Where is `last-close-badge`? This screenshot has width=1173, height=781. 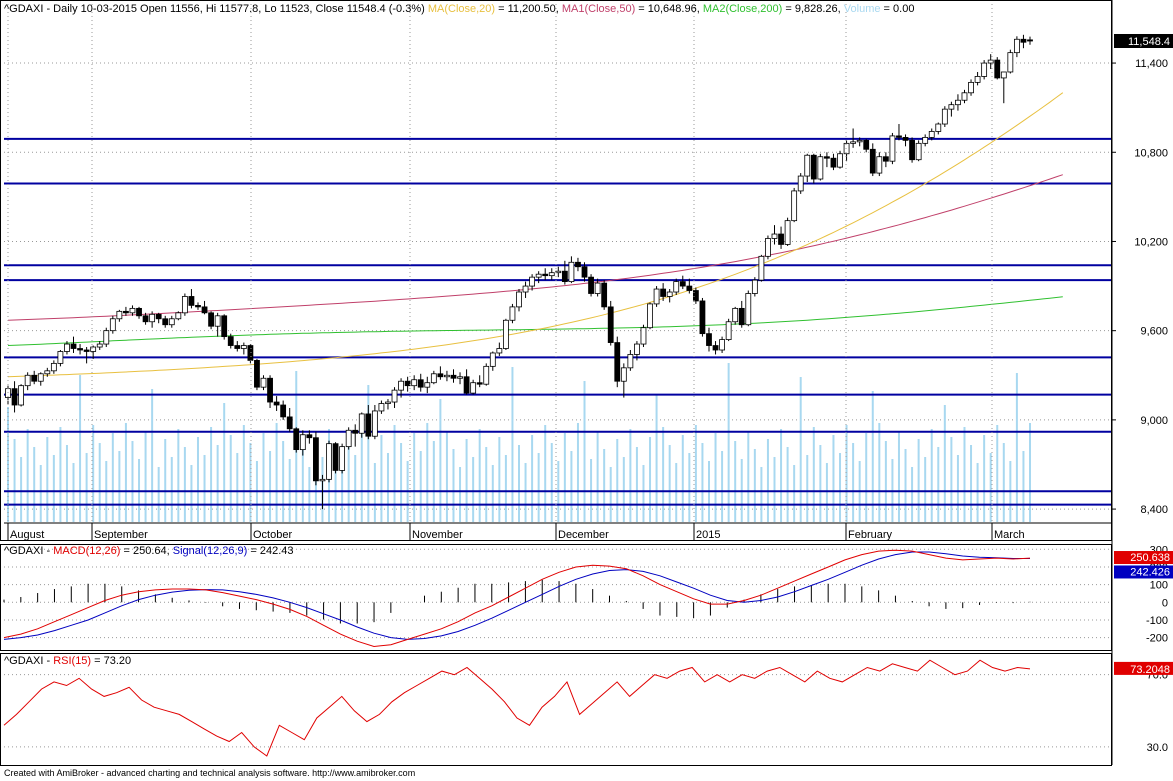
last-close-badge is located at coordinates (1143, 40).